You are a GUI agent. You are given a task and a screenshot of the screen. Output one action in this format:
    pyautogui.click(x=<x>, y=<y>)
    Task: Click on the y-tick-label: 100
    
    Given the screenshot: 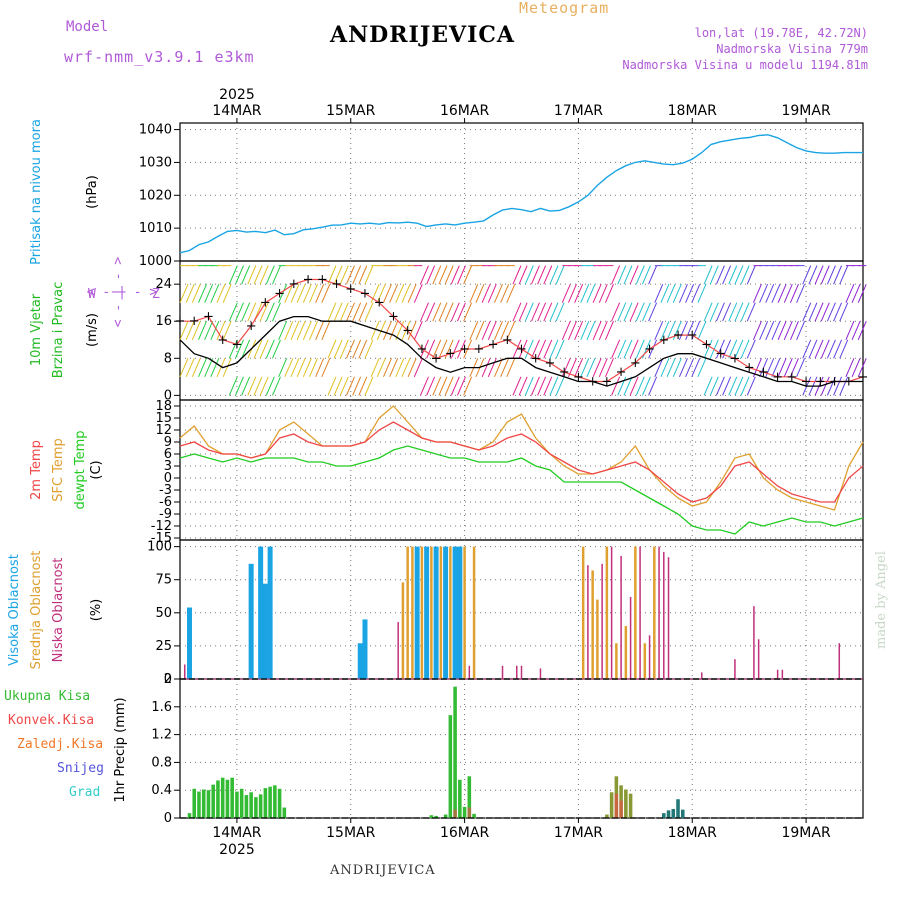 What is the action you would take?
    pyautogui.click(x=159, y=547)
    